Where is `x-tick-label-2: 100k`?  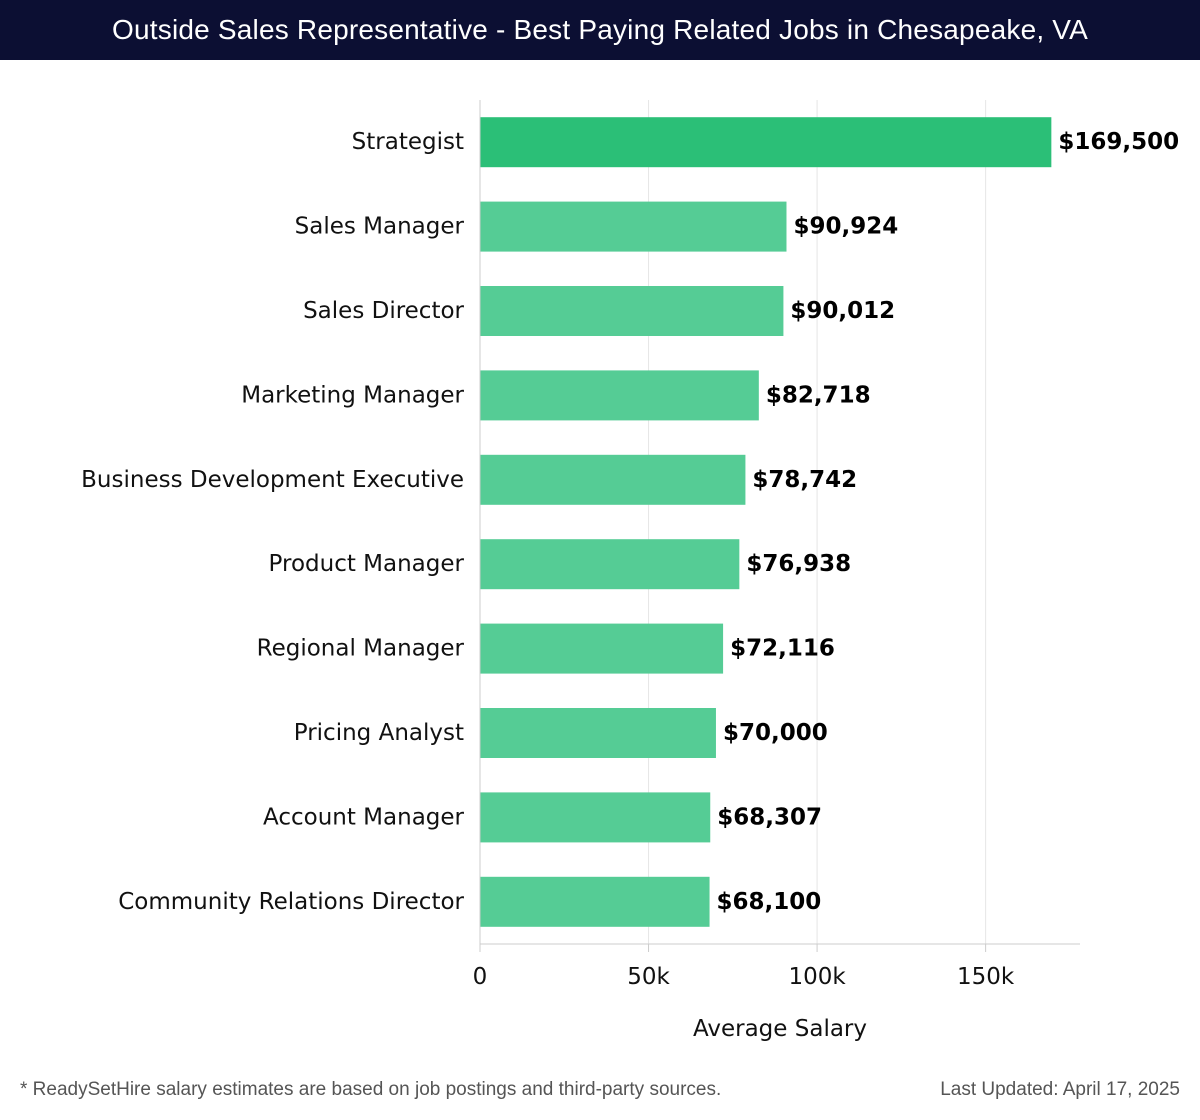 x-tick-label-2: 100k is located at coordinates (817, 977).